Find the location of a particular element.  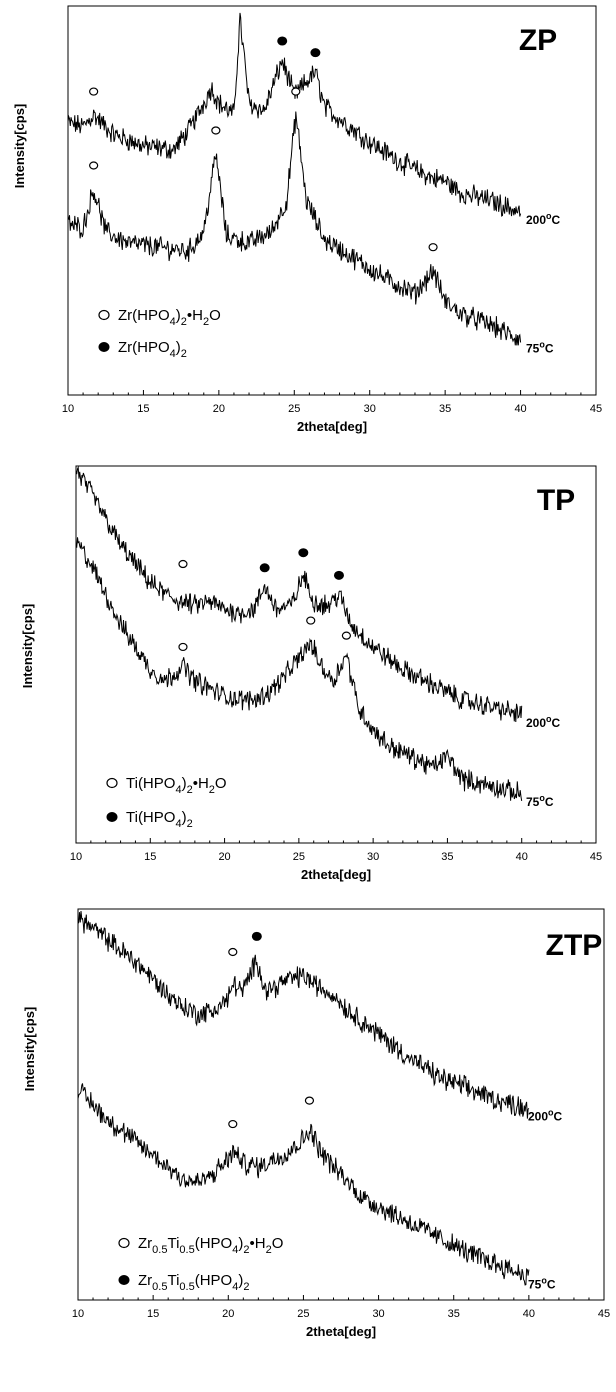

legend-label: Zr0.5Ti0.5(HPO4)2•H2O is located at coordinates (210, 1245).